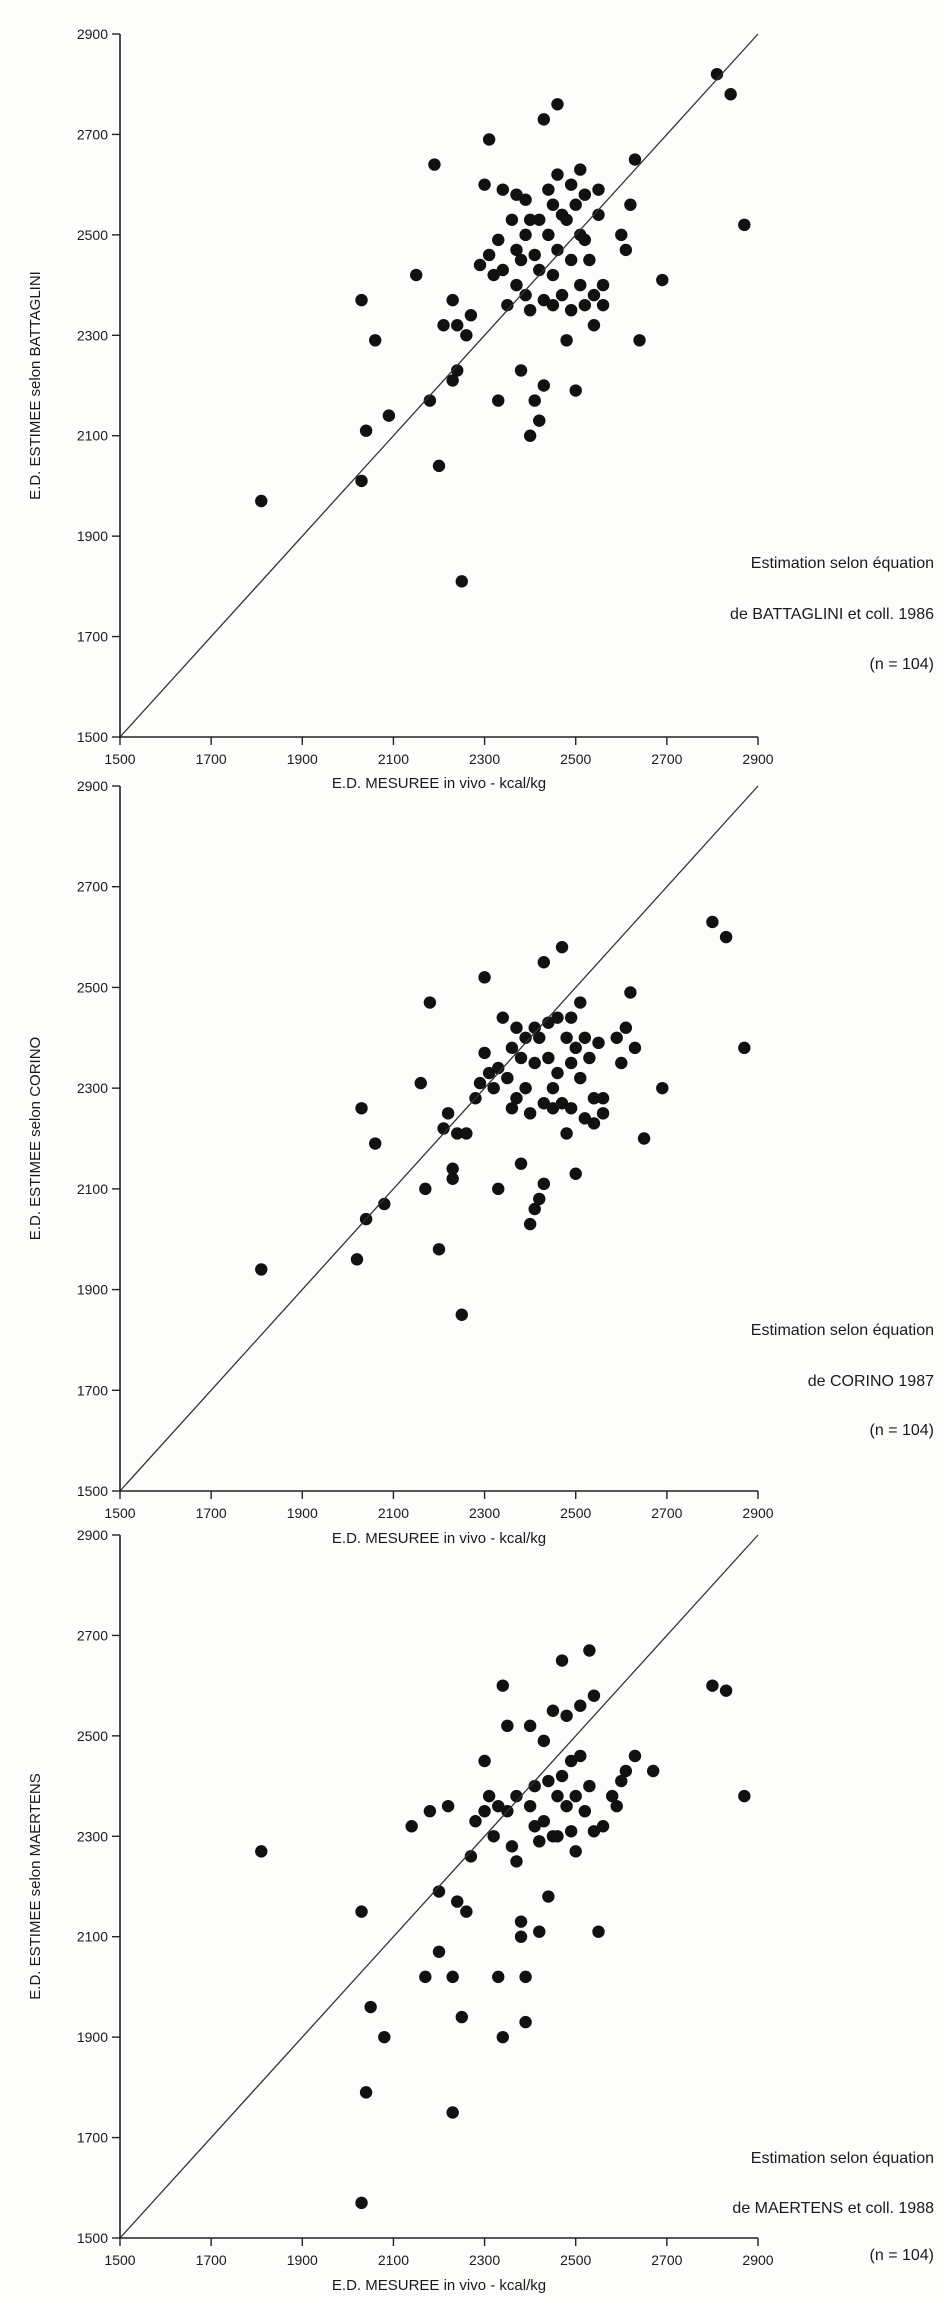  Describe the element at coordinates (439, 1506) in the screenshot. I see `x-ticks: 1500 1700 1900 2100 2300 2500 2700 2900` at that location.